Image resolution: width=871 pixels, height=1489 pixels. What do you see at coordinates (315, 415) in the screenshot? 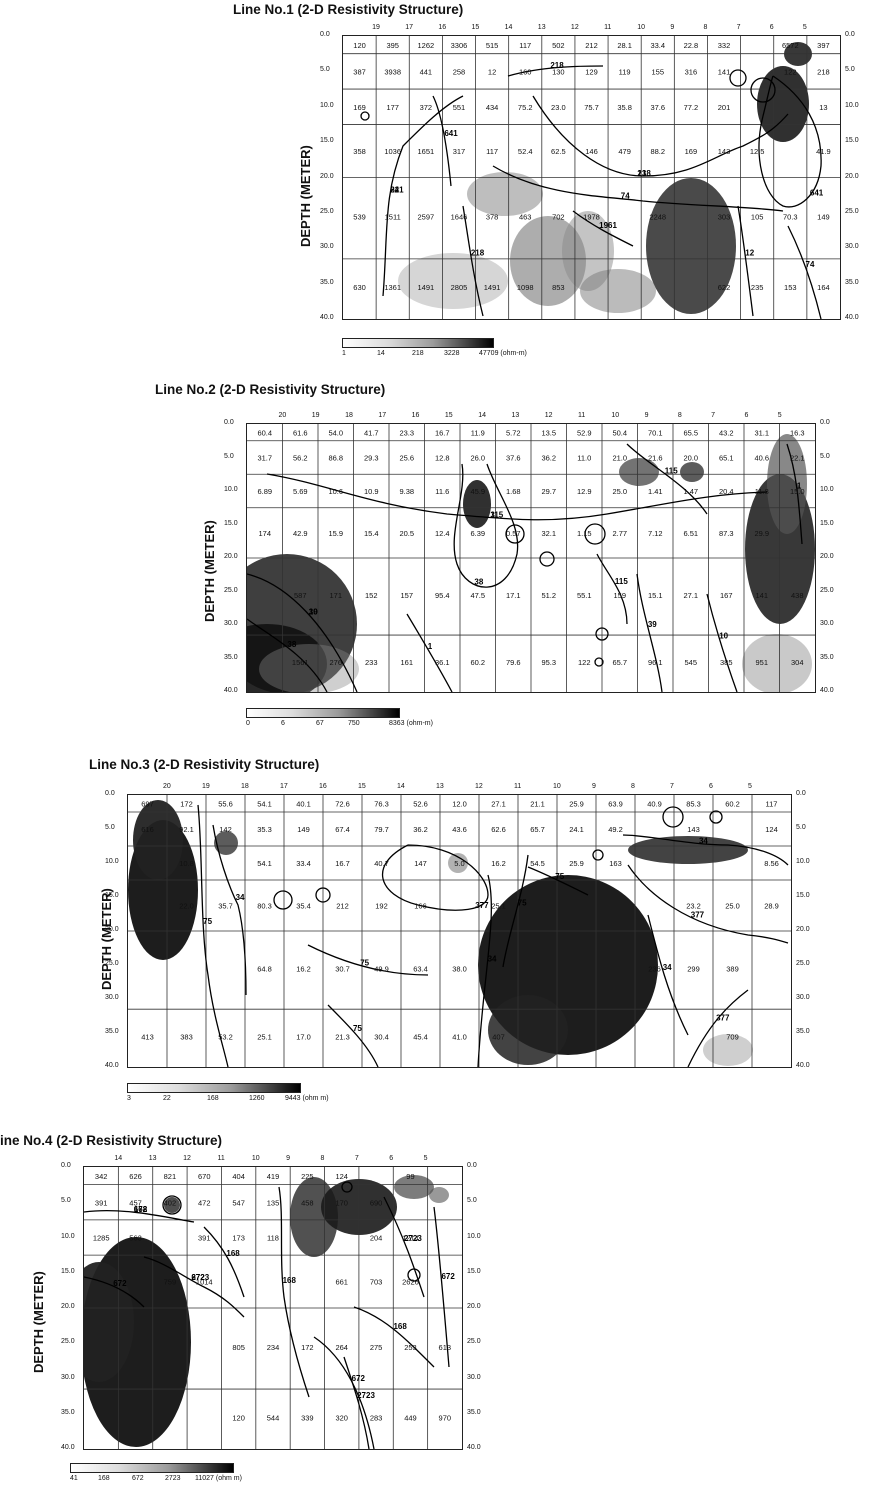
I see `electrode-label: 19` at bounding box center [315, 415].